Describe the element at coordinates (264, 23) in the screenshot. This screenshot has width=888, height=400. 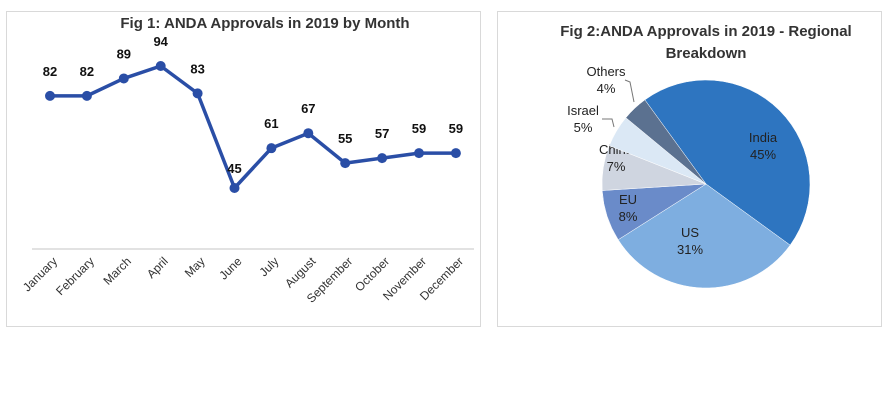
I see `line-chart-title: Fig 1: ANDA Approvals in 2019 by Month` at that location.